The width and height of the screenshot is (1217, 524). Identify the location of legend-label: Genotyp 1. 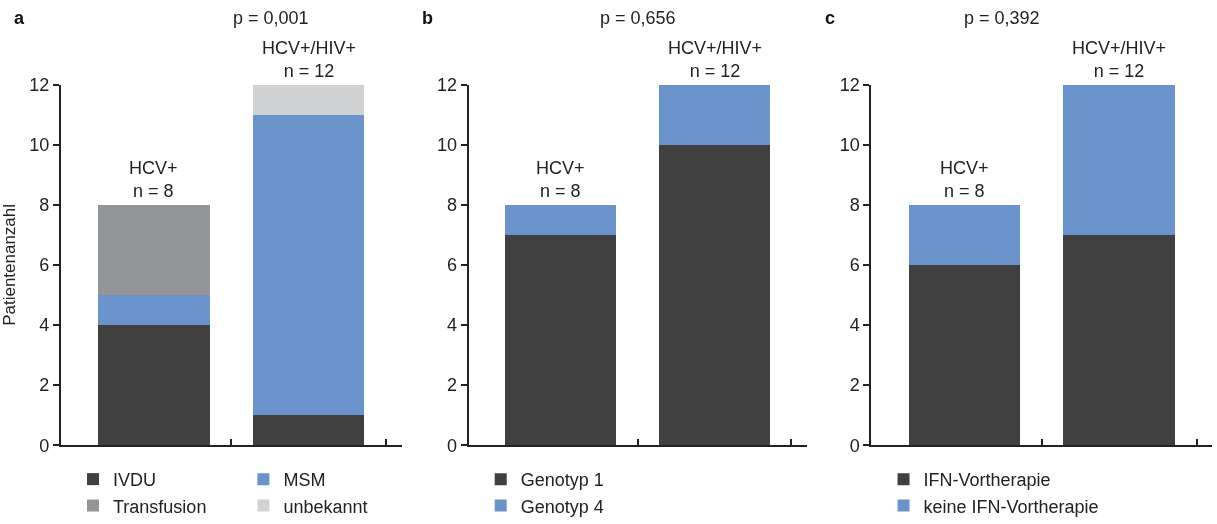
(562, 480).